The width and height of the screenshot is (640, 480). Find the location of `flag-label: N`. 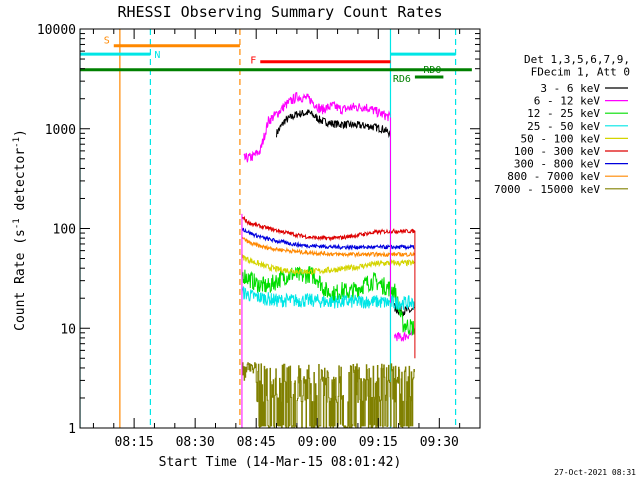

flag-label: N is located at coordinates (157, 55).